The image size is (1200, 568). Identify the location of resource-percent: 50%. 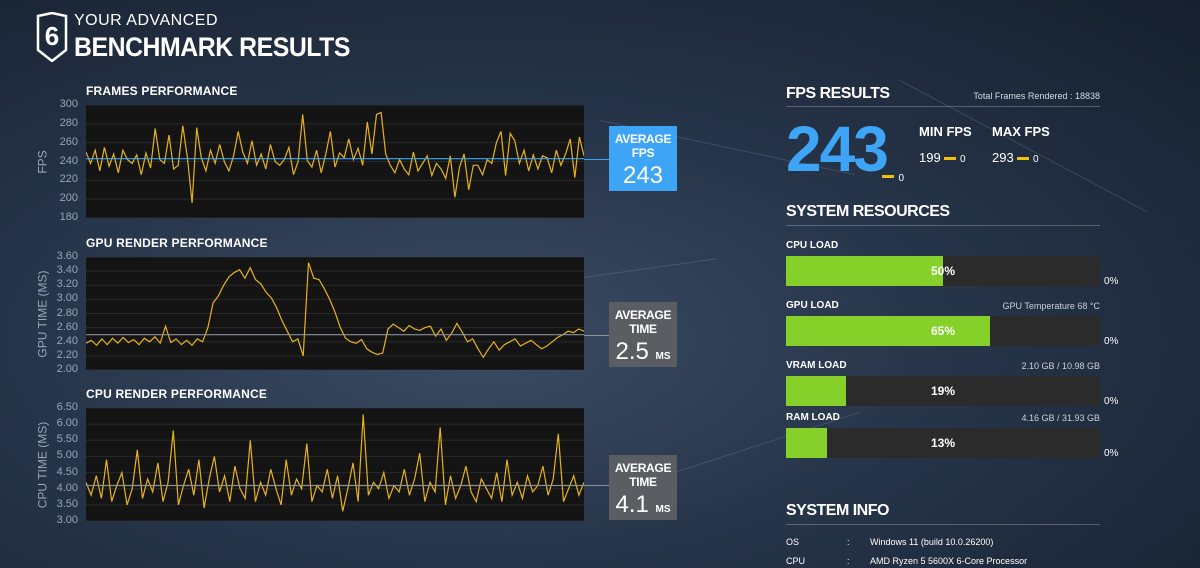
(943, 271).